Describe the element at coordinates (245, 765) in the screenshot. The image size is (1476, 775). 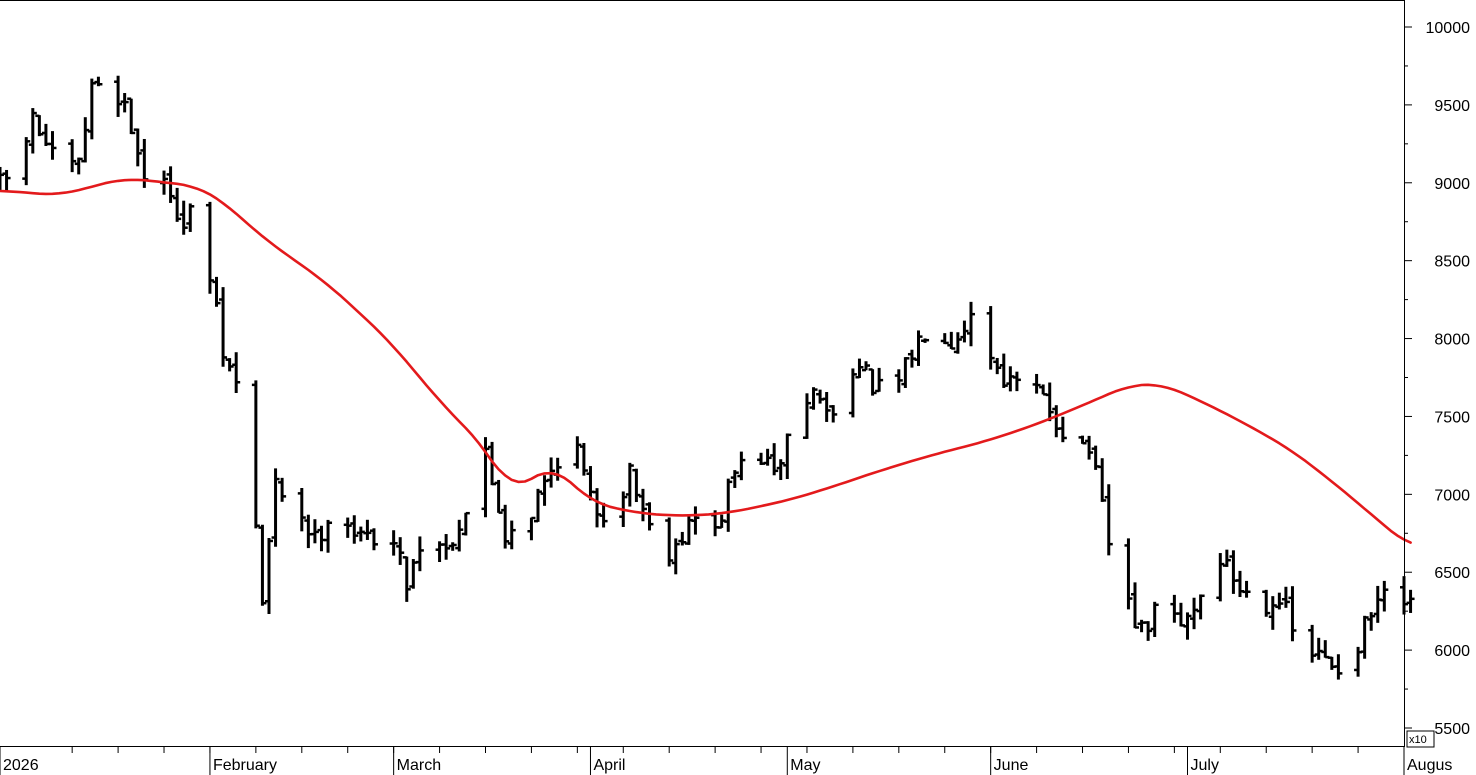
I see `x-tick-label: February` at that location.